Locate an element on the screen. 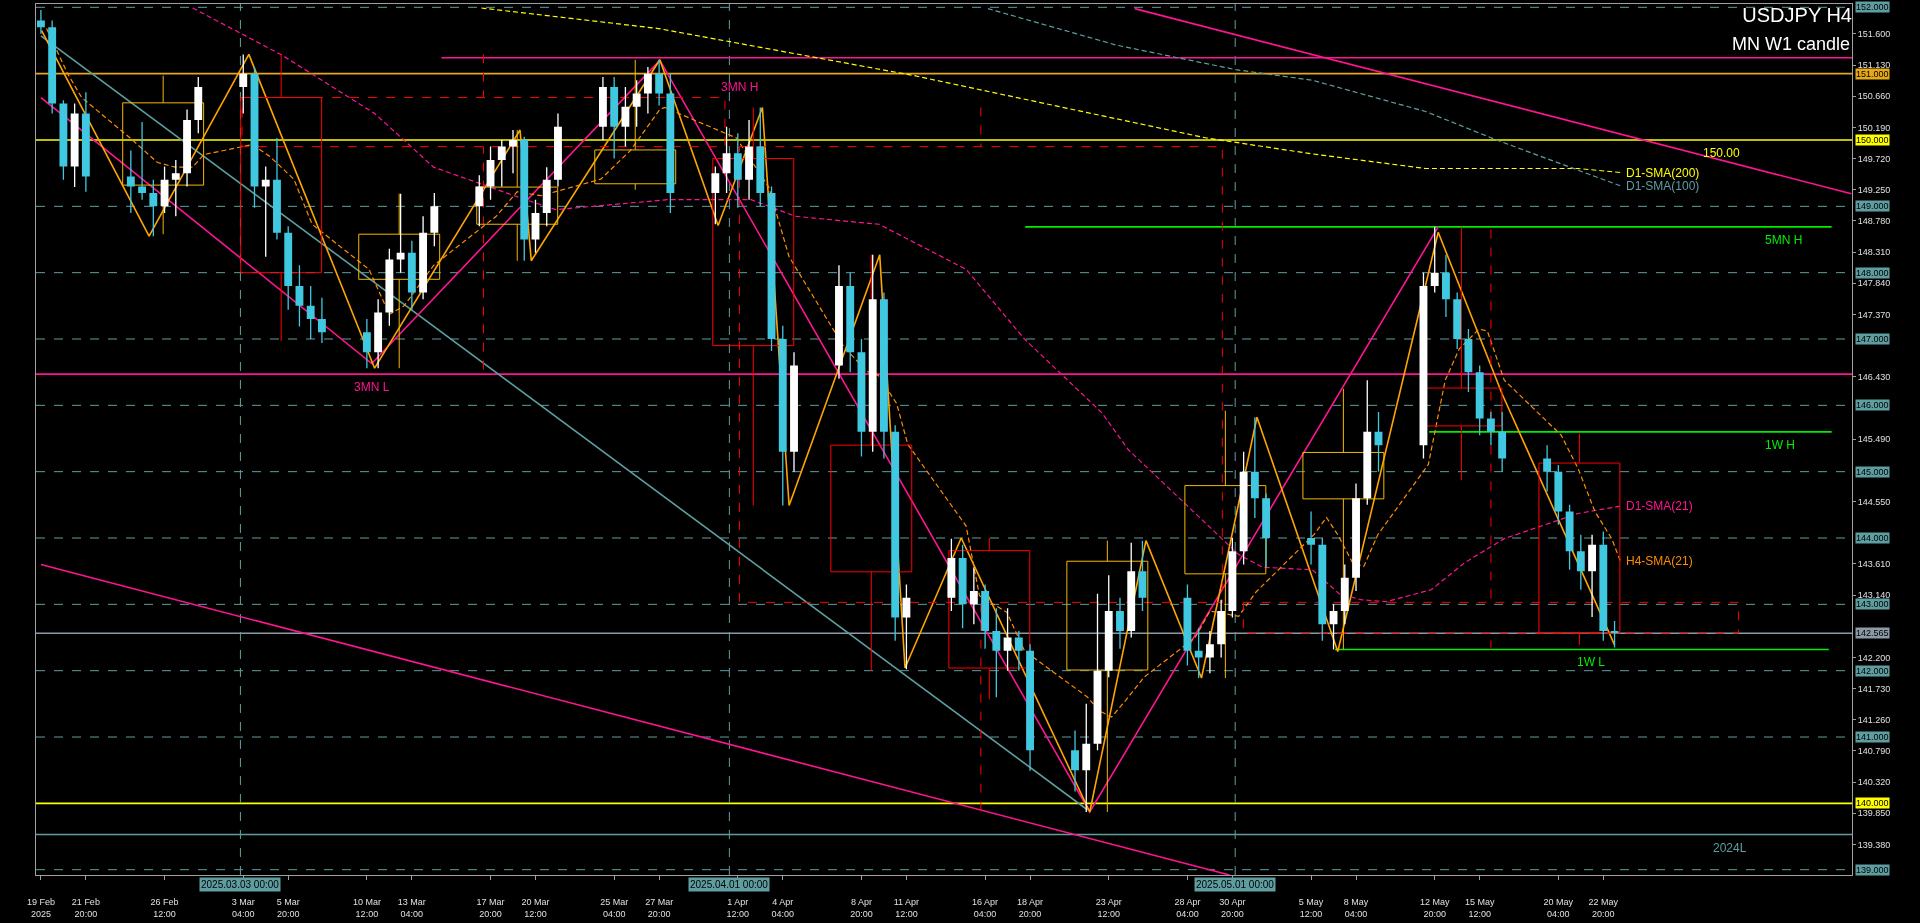 Image resolution: width=1920 pixels, height=923 pixels. ref-line-label: 152.000 is located at coordinates (1872, 7).